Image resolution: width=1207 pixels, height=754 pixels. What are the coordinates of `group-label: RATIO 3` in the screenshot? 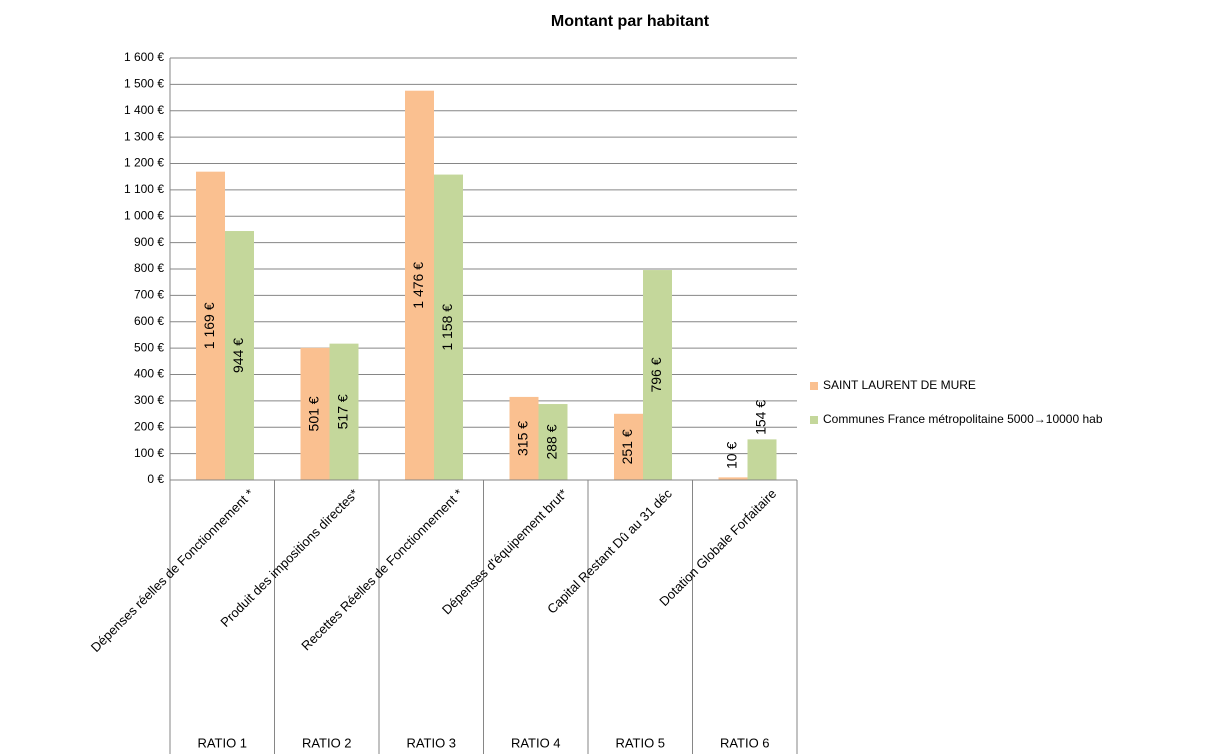 It's located at (431, 742).